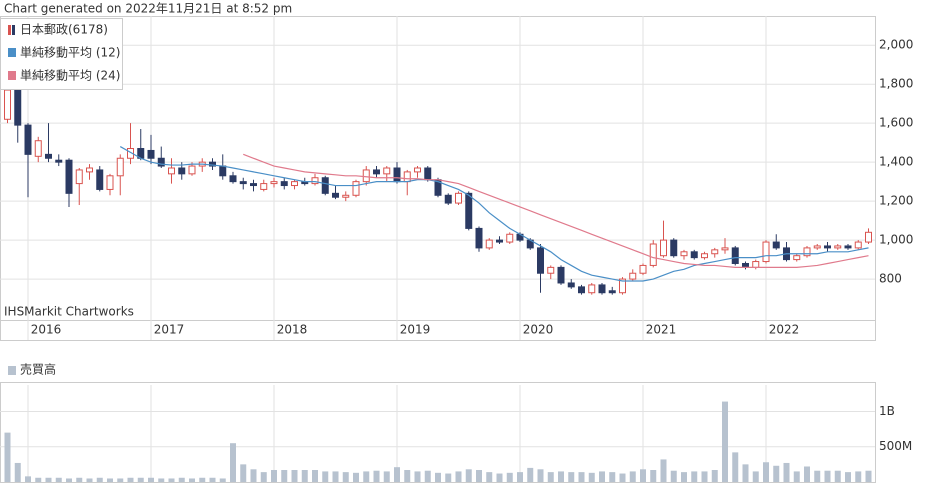 This screenshot has height=484, width=932. I want to click on y-tick-label: 800, so click(890, 279).